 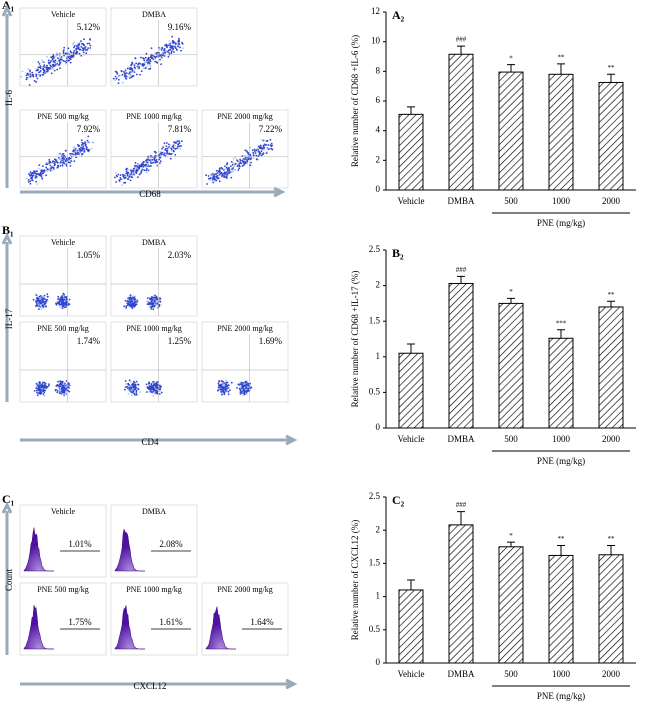 What do you see at coordinates (80, 622) in the screenshot?
I see `gate-percent: 1.75%` at bounding box center [80, 622].